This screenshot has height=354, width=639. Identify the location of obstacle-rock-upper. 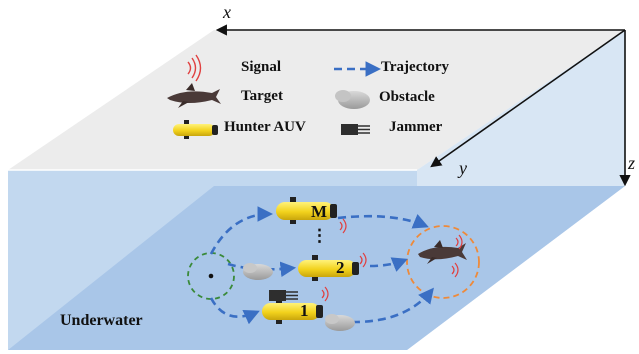
(258, 271).